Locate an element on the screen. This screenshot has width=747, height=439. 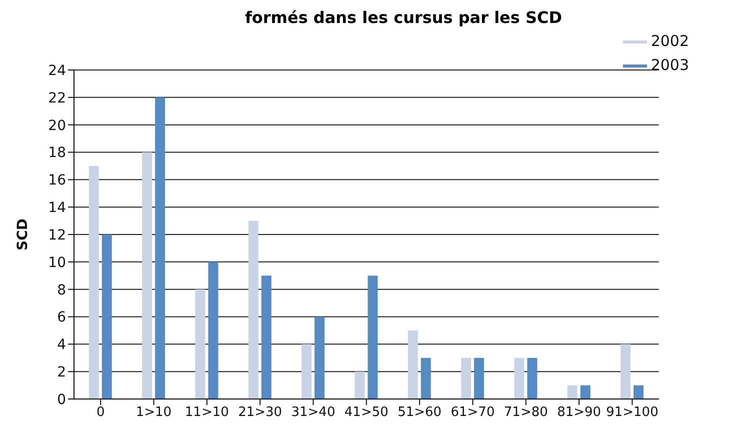
y-tick-label: 4 is located at coordinates (61, 345).